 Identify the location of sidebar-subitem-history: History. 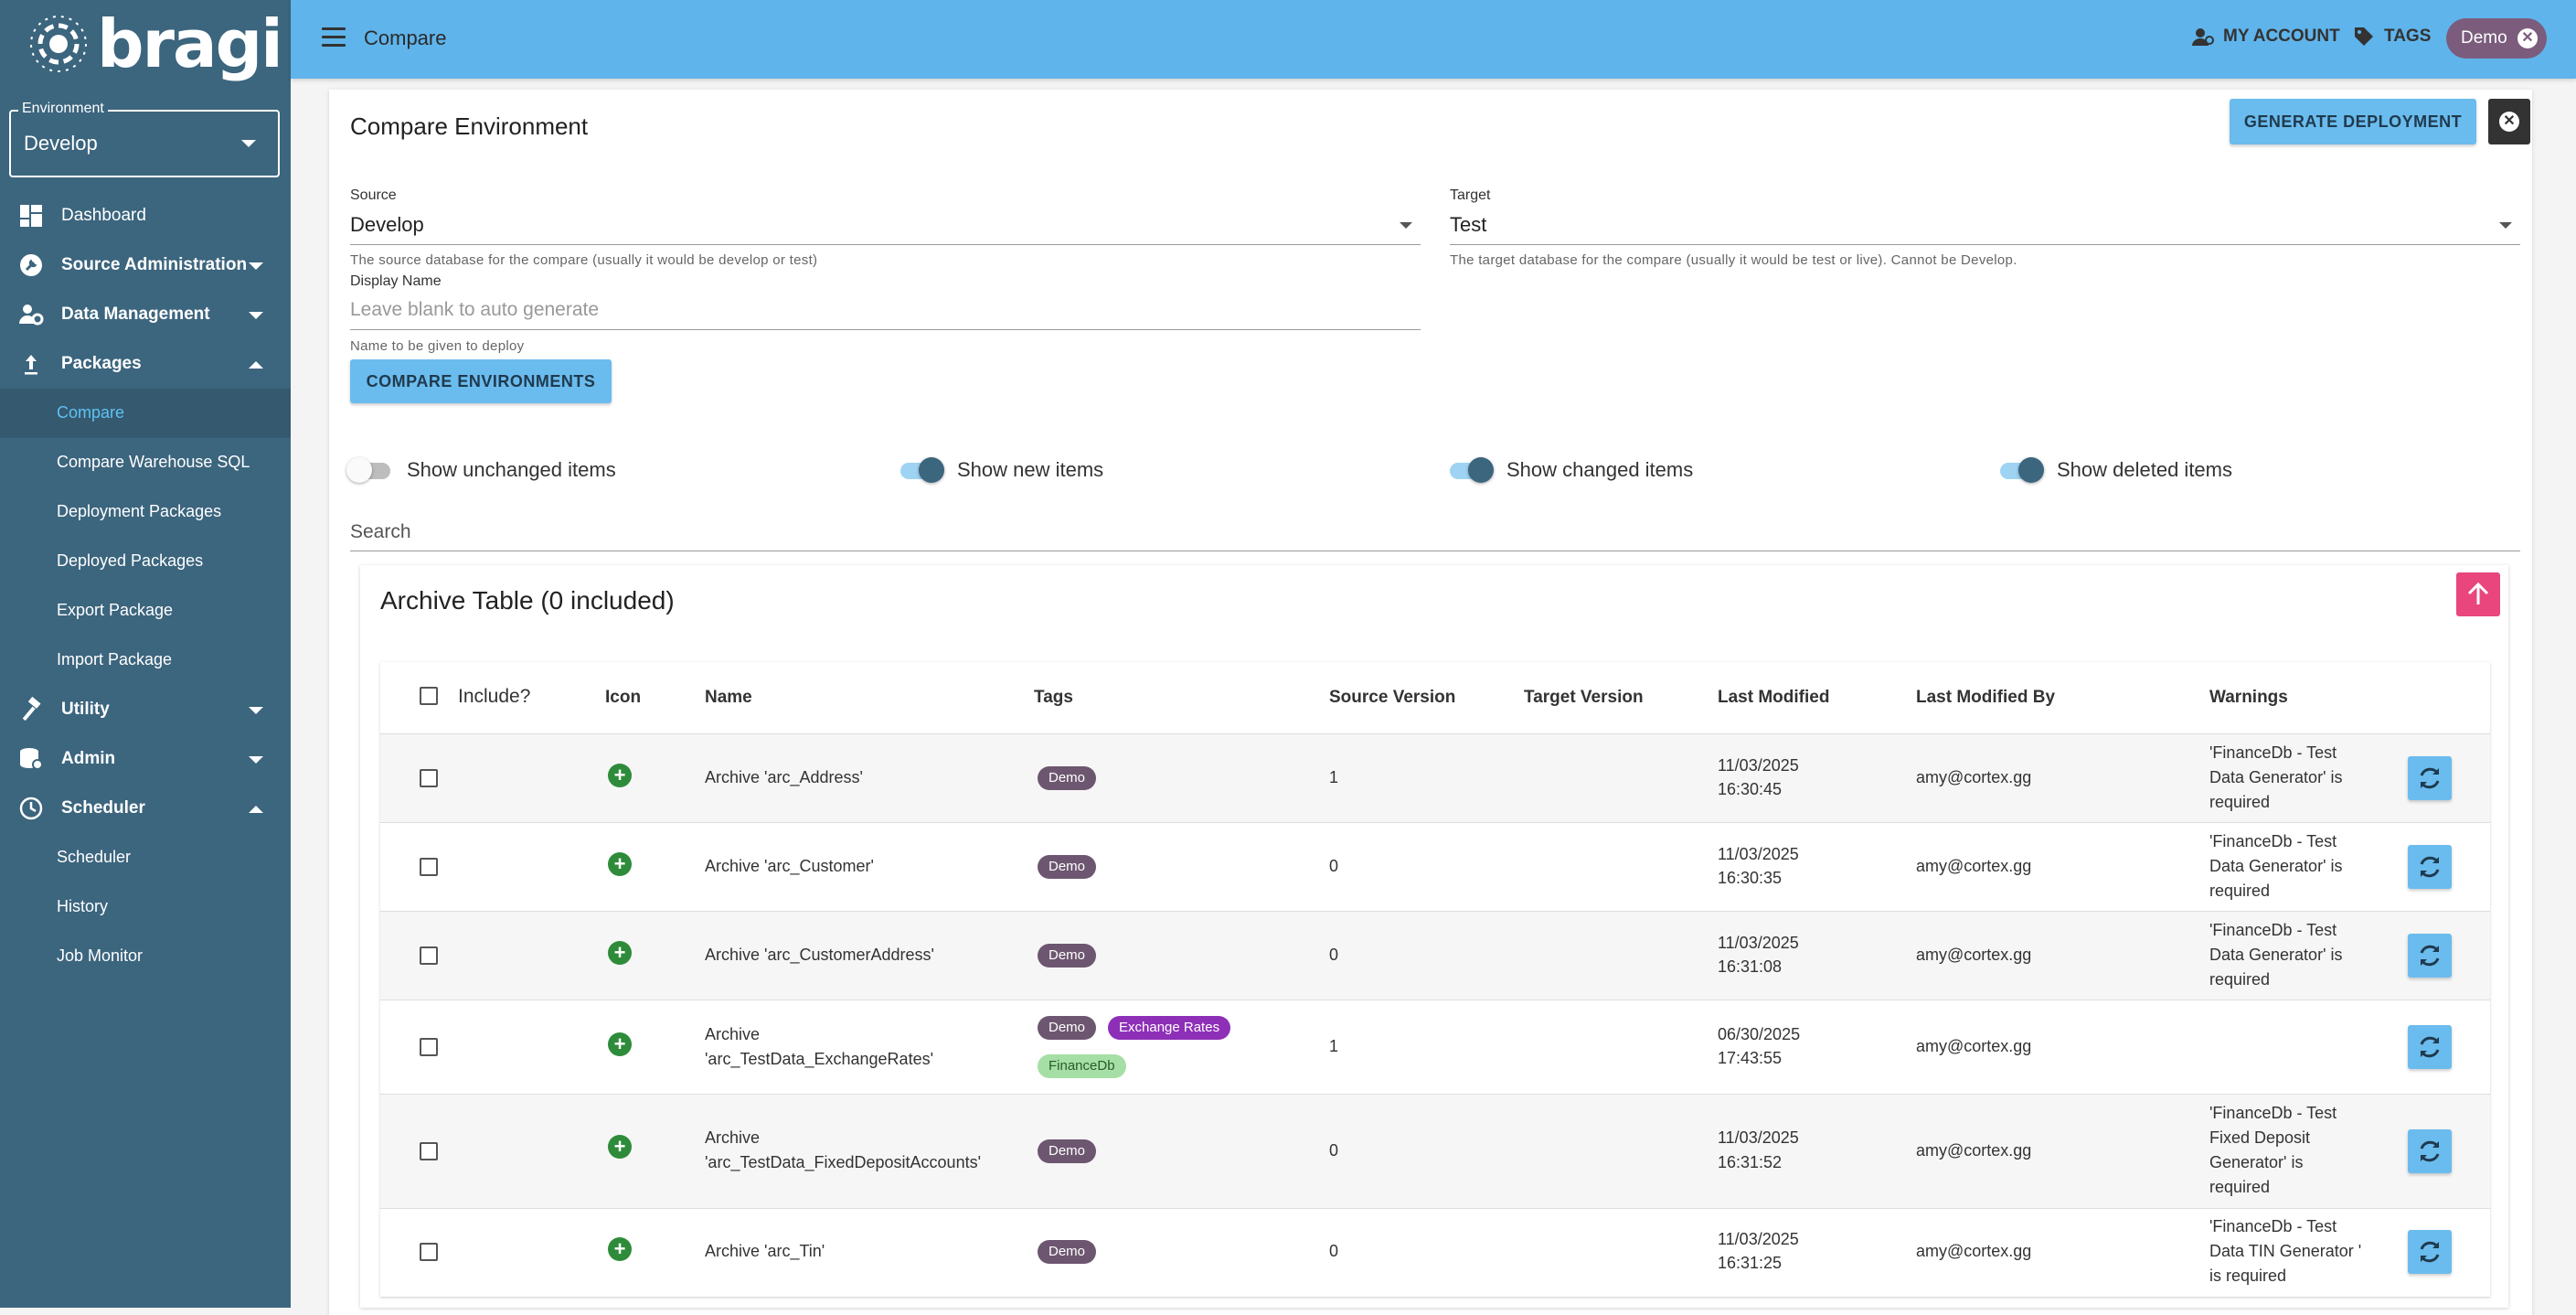
(145, 907).